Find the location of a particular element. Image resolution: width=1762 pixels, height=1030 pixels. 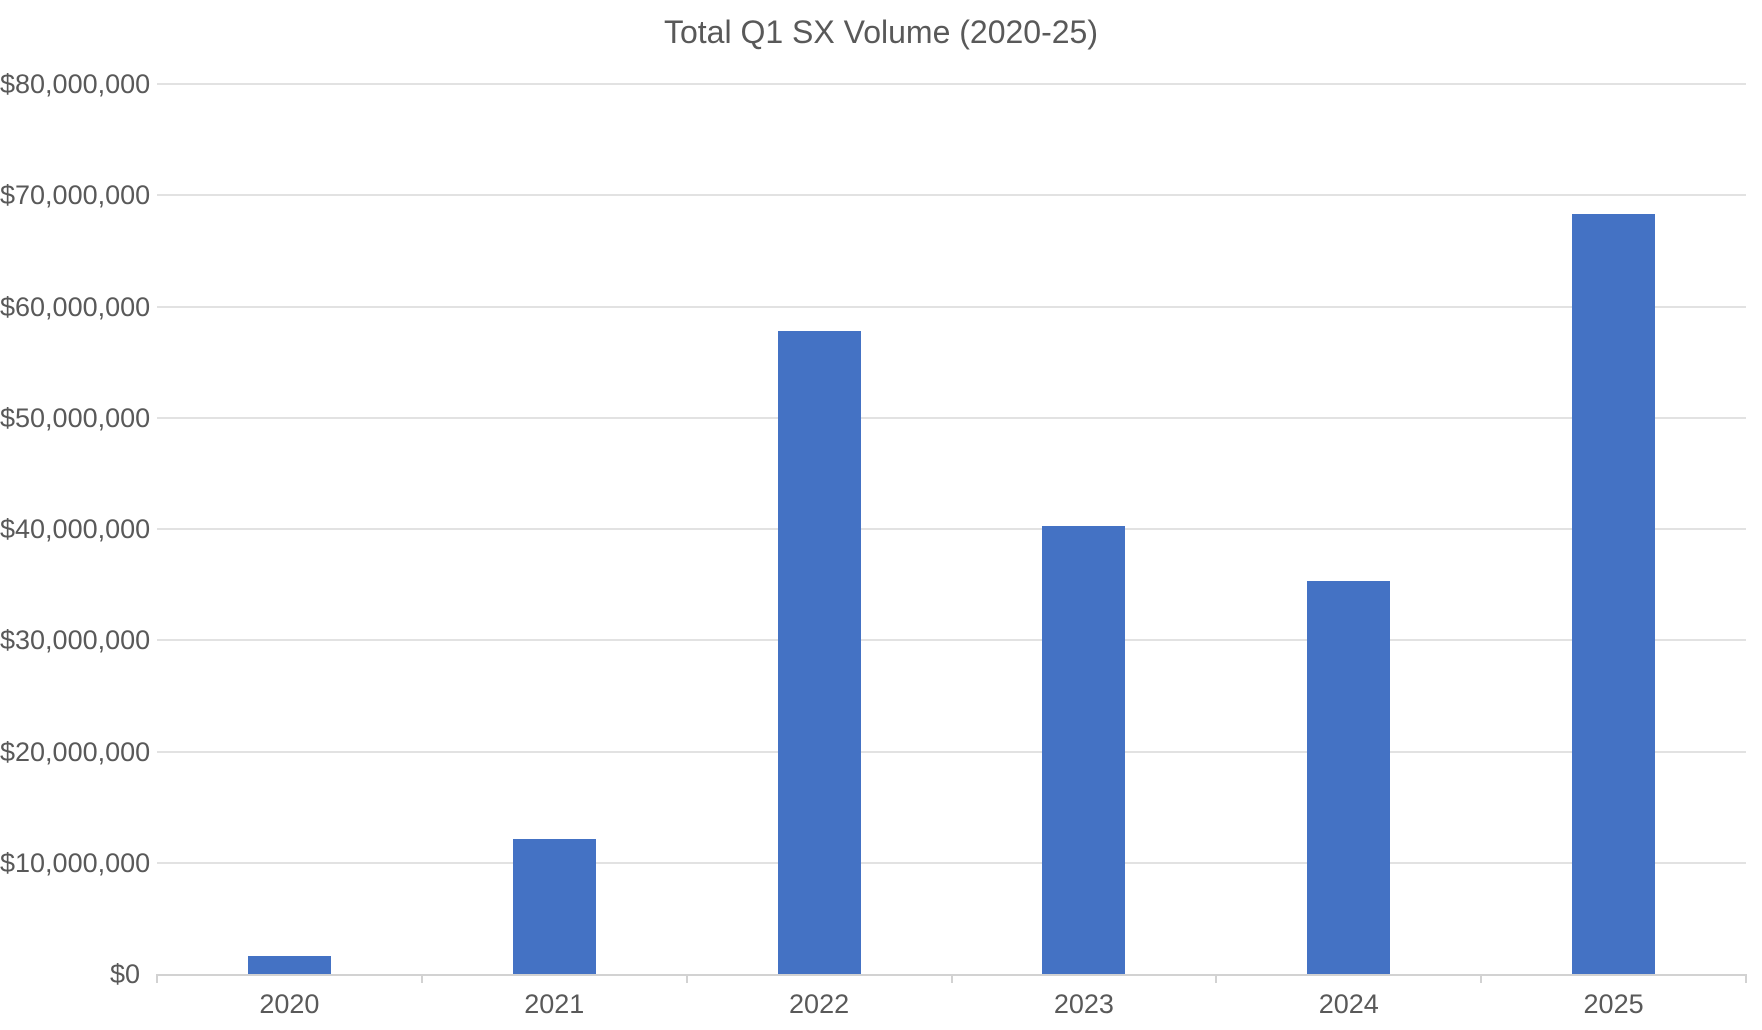

bar-2021 is located at coordinates (554, 906).